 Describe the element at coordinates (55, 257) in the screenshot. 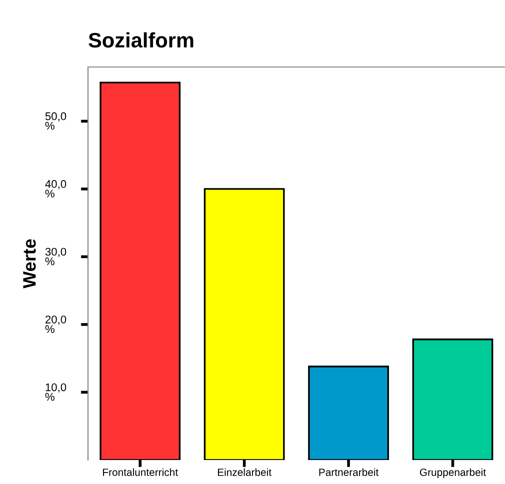

I see `y-tick-label: 30,0 %` at that location.